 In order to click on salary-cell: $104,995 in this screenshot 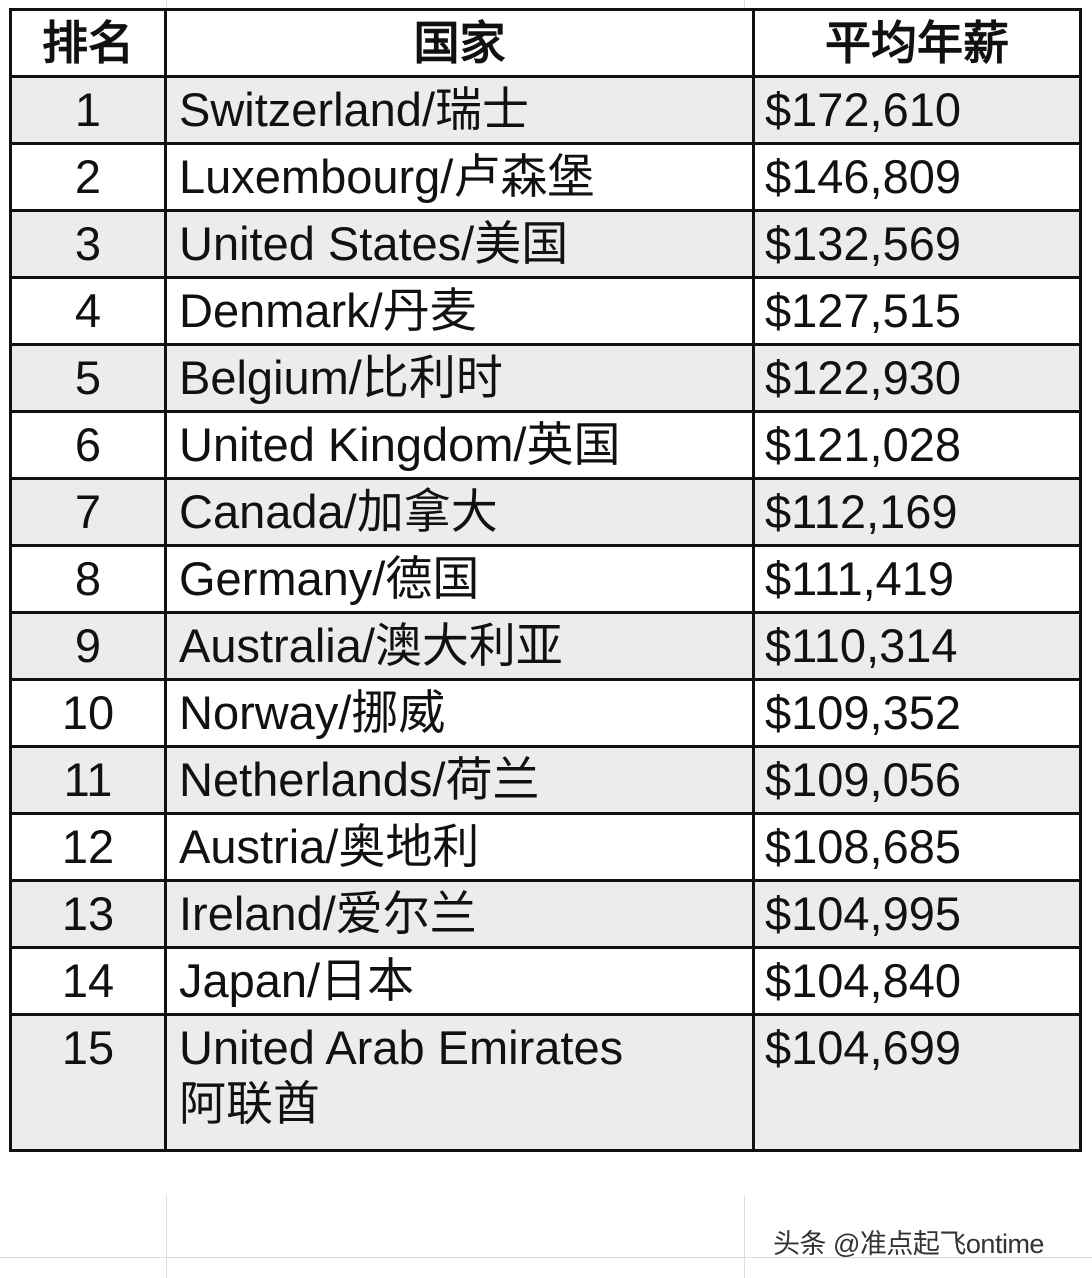, I will do `click(917, 914)`.